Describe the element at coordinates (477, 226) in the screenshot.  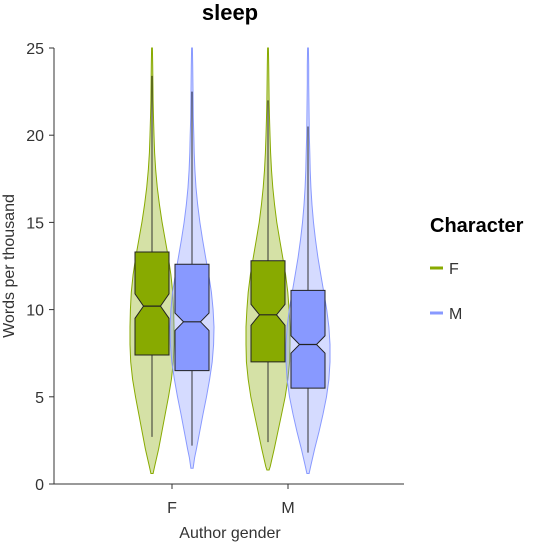
I see `legend-title: Character` at that location.